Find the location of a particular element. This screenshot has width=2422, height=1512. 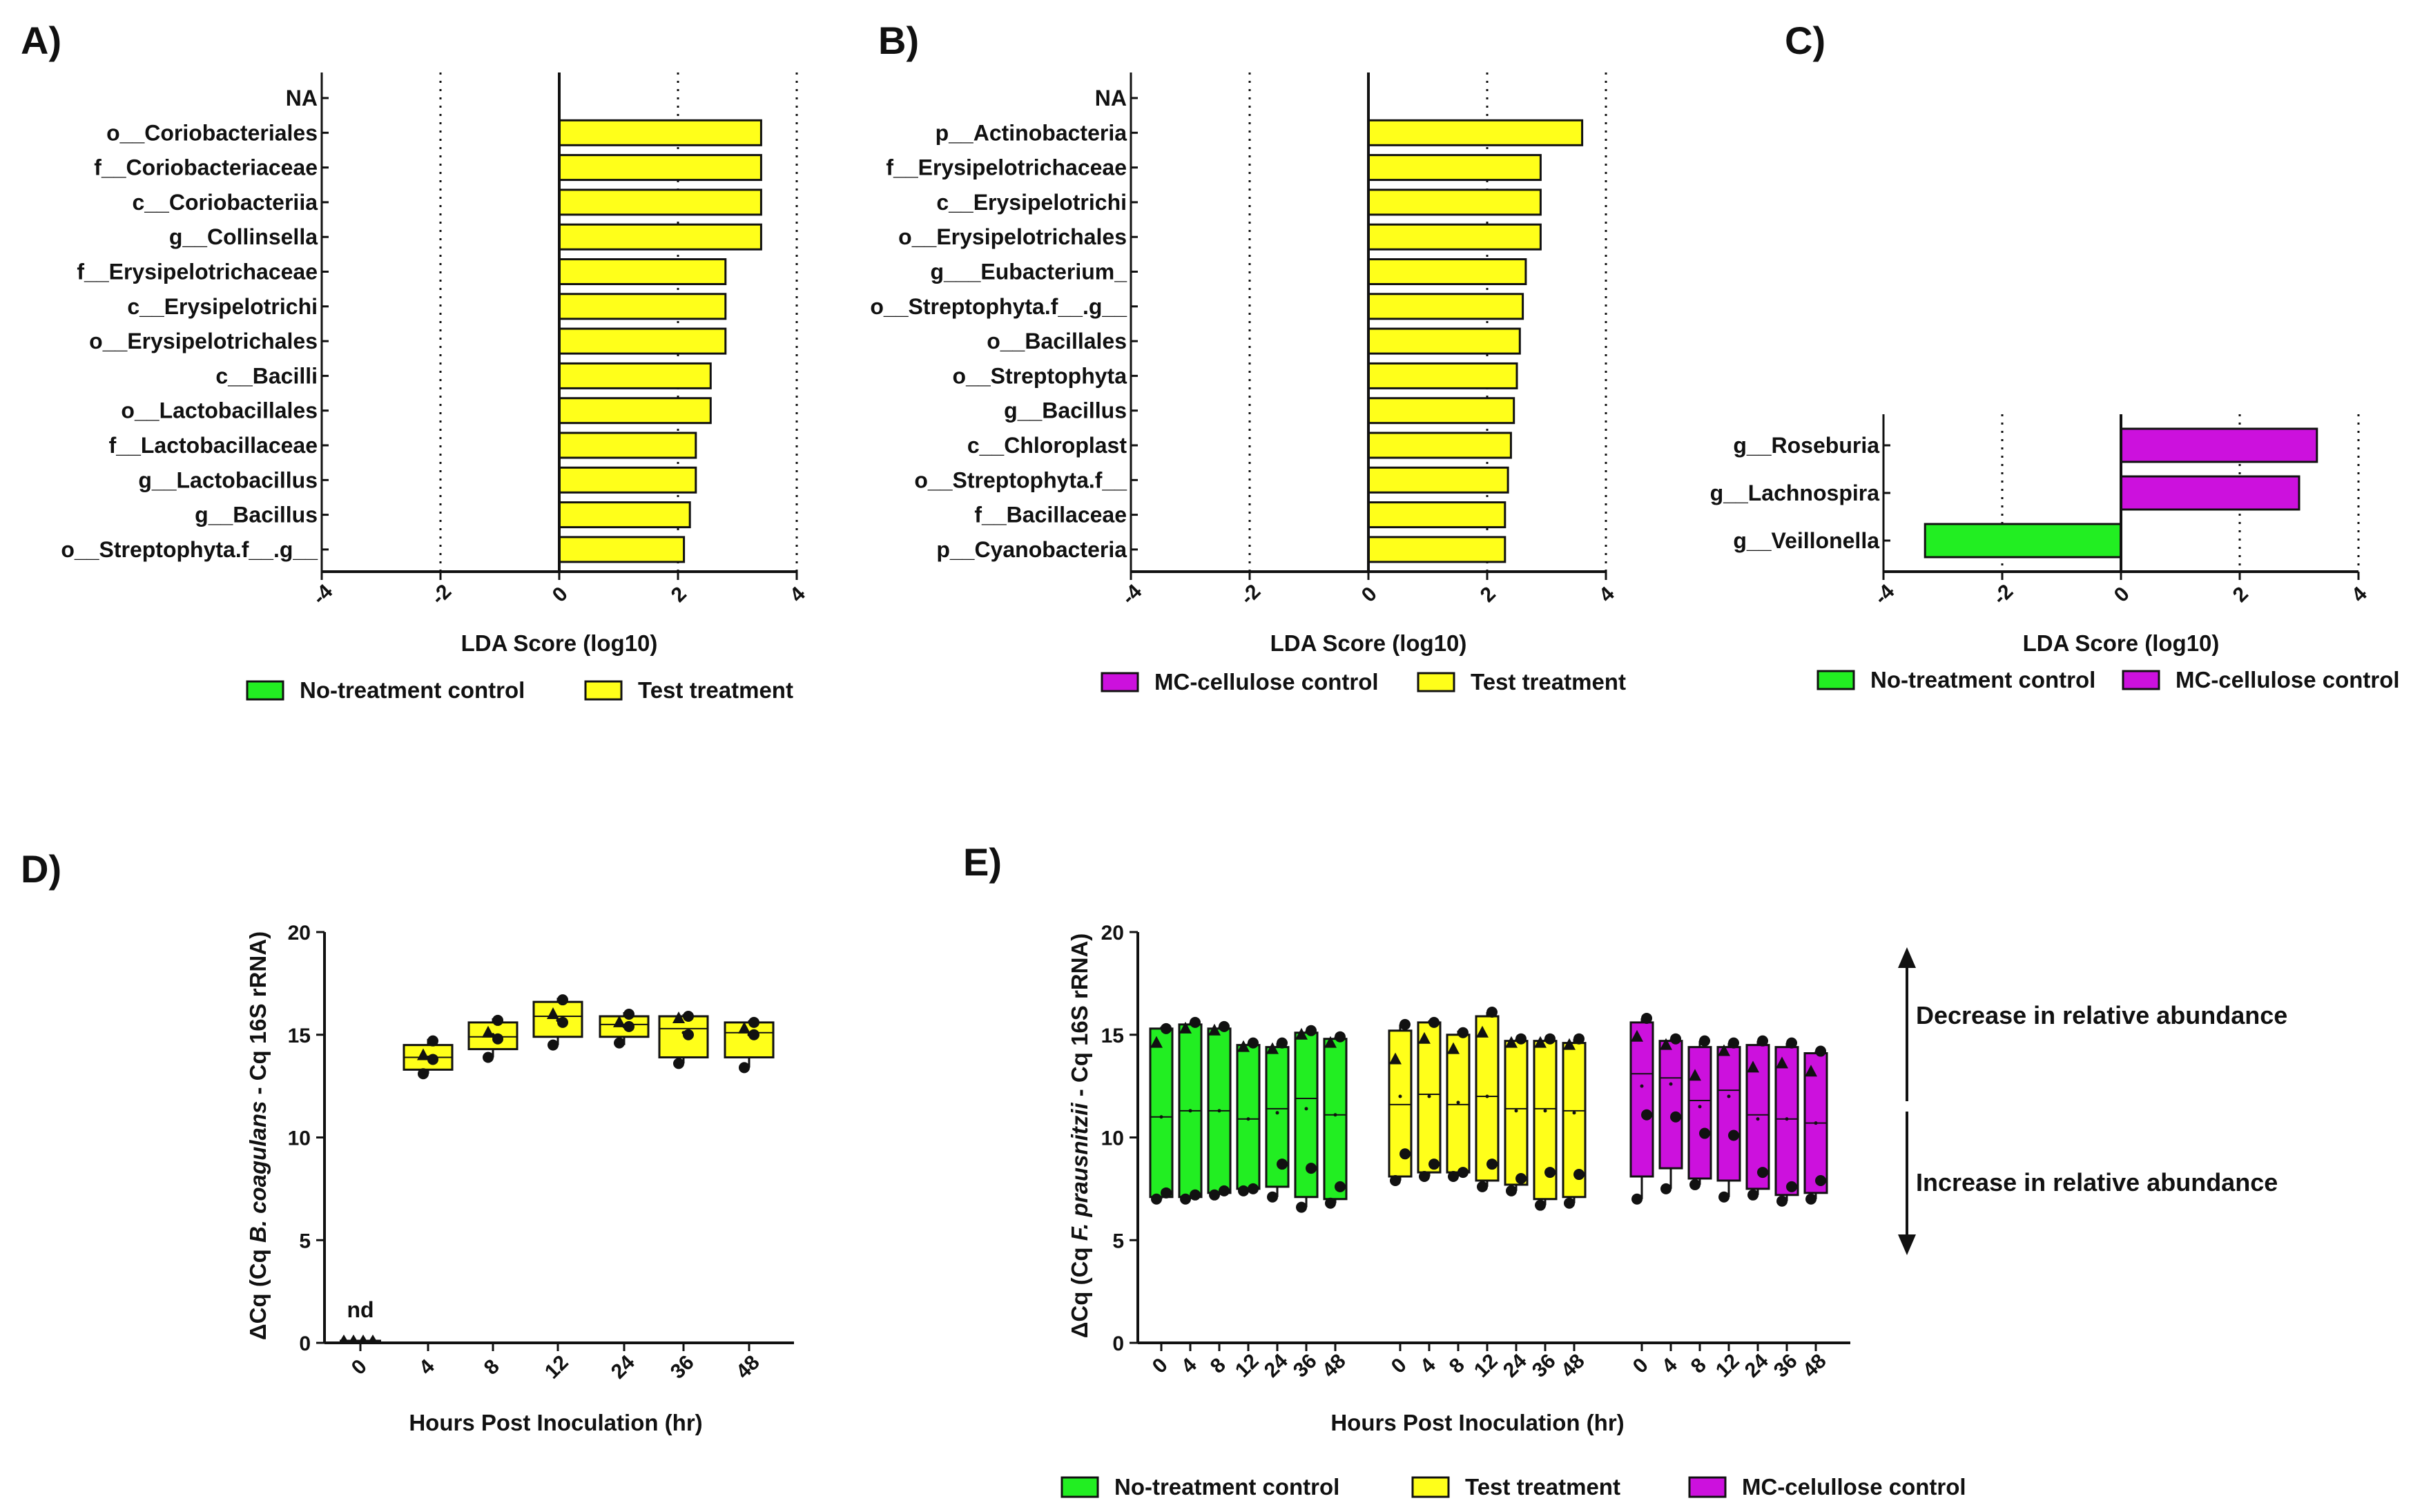

category-label: NA is located at coordinates (1111, 98).